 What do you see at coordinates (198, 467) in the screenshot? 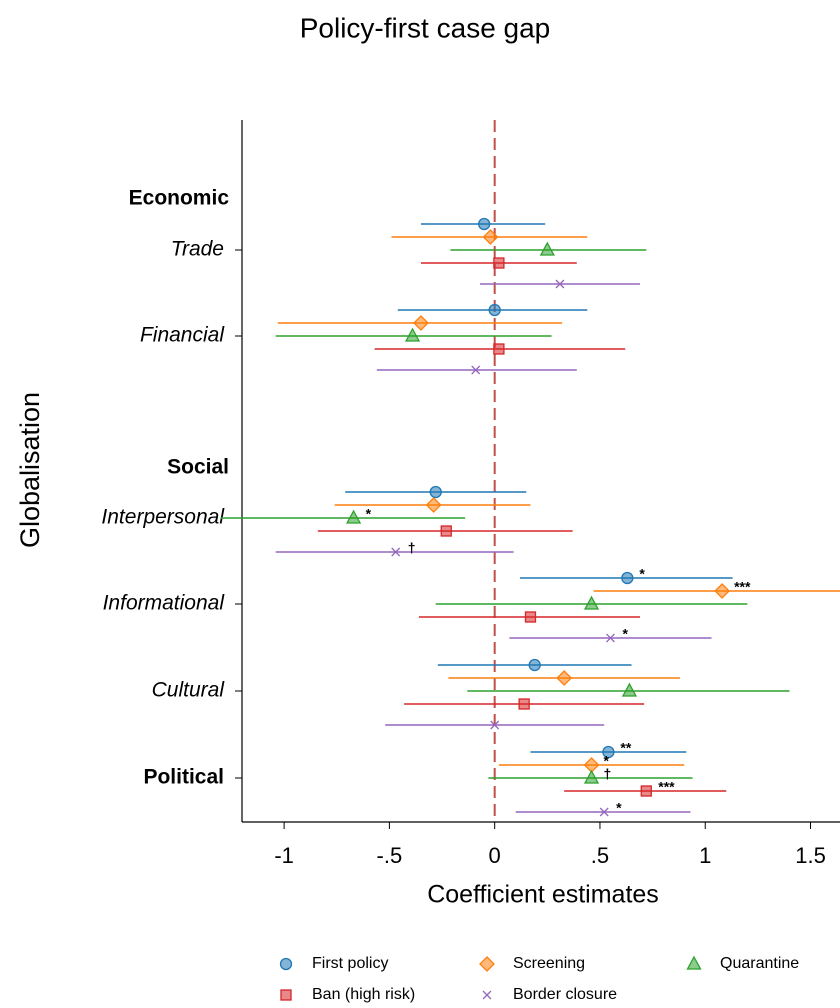
I see `group-heading: Social` at bounding box center [198, 467].